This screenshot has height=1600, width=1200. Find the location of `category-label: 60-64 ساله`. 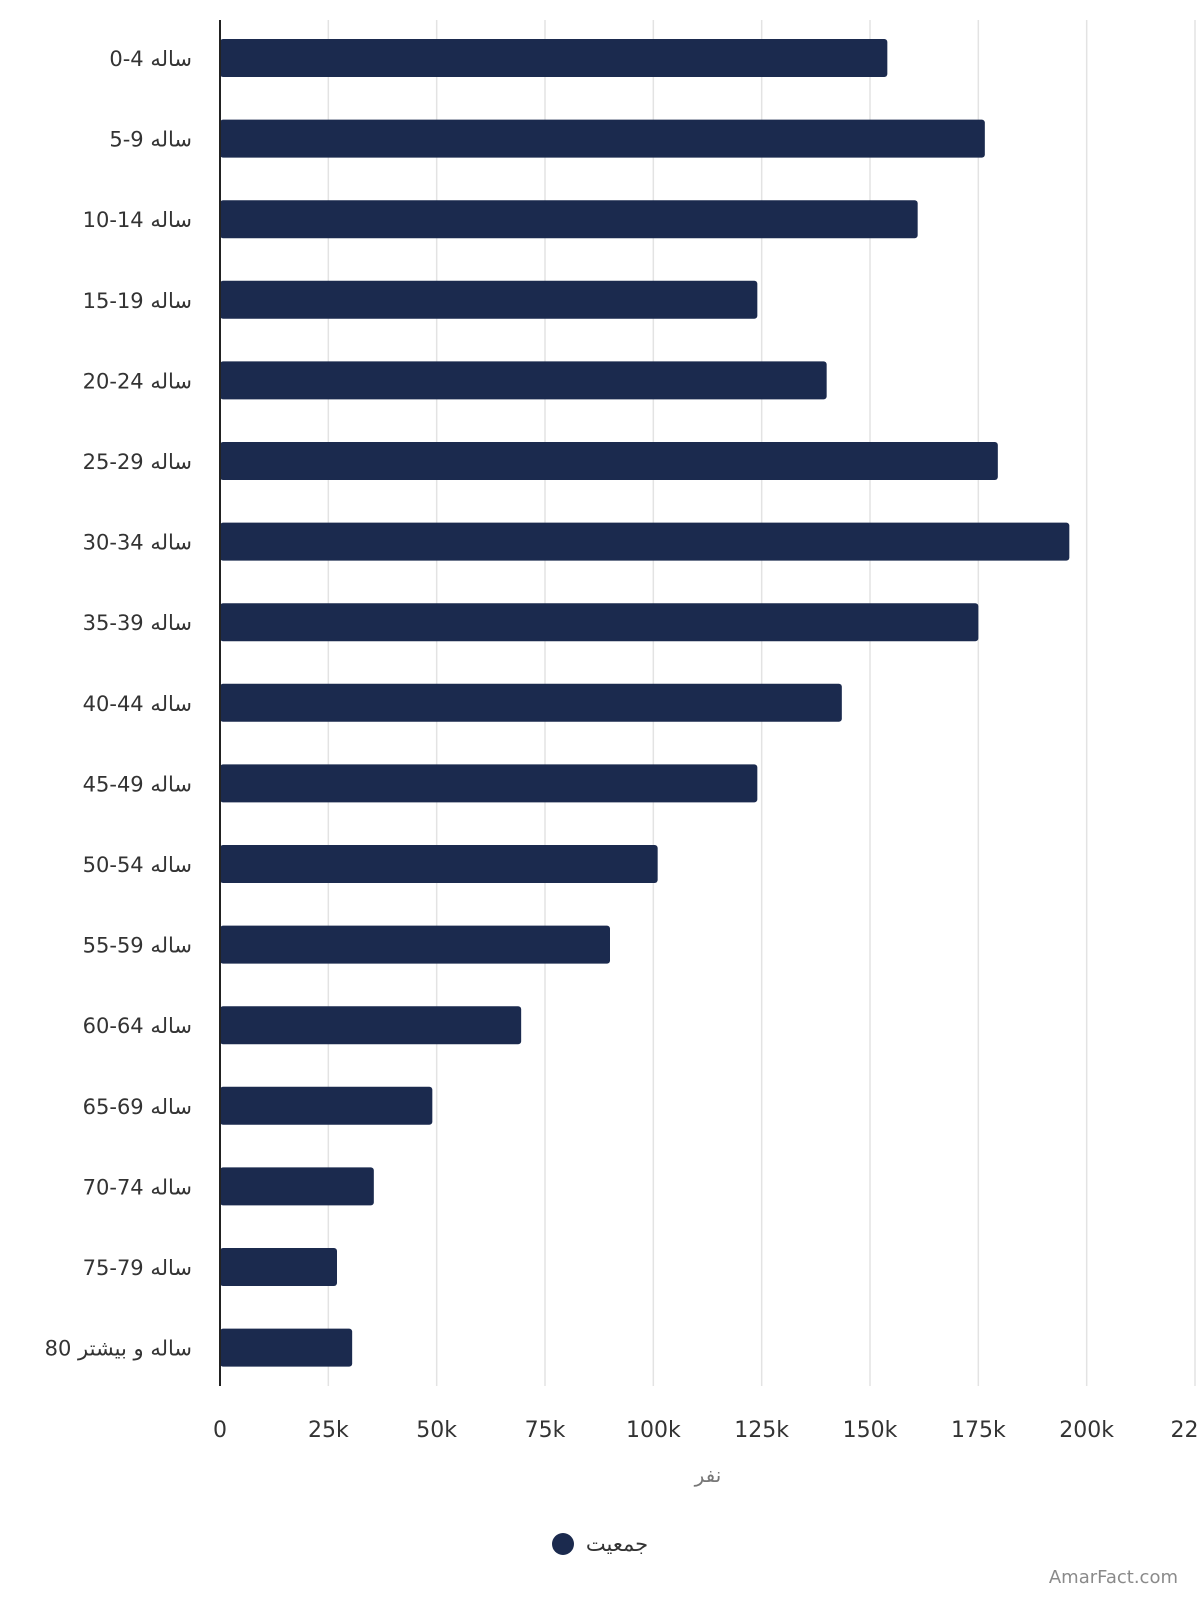

category-label: 60-64 ساله is located at coordinates (137, 1026).